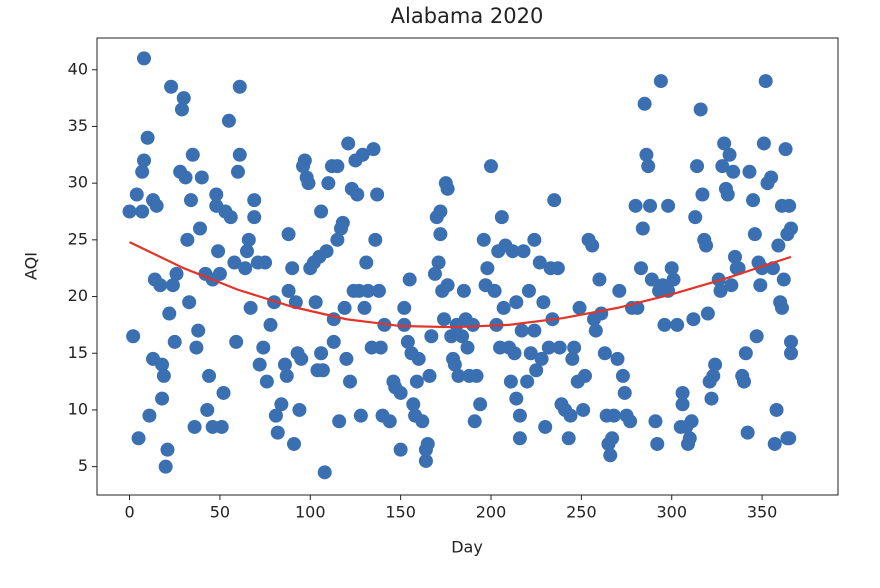 This screenshot has width=880, height=588. What do you see at coordinates (129, 512) in the screenshot?
I see `x-tick-label: 0` at bounding box center [129, 512].